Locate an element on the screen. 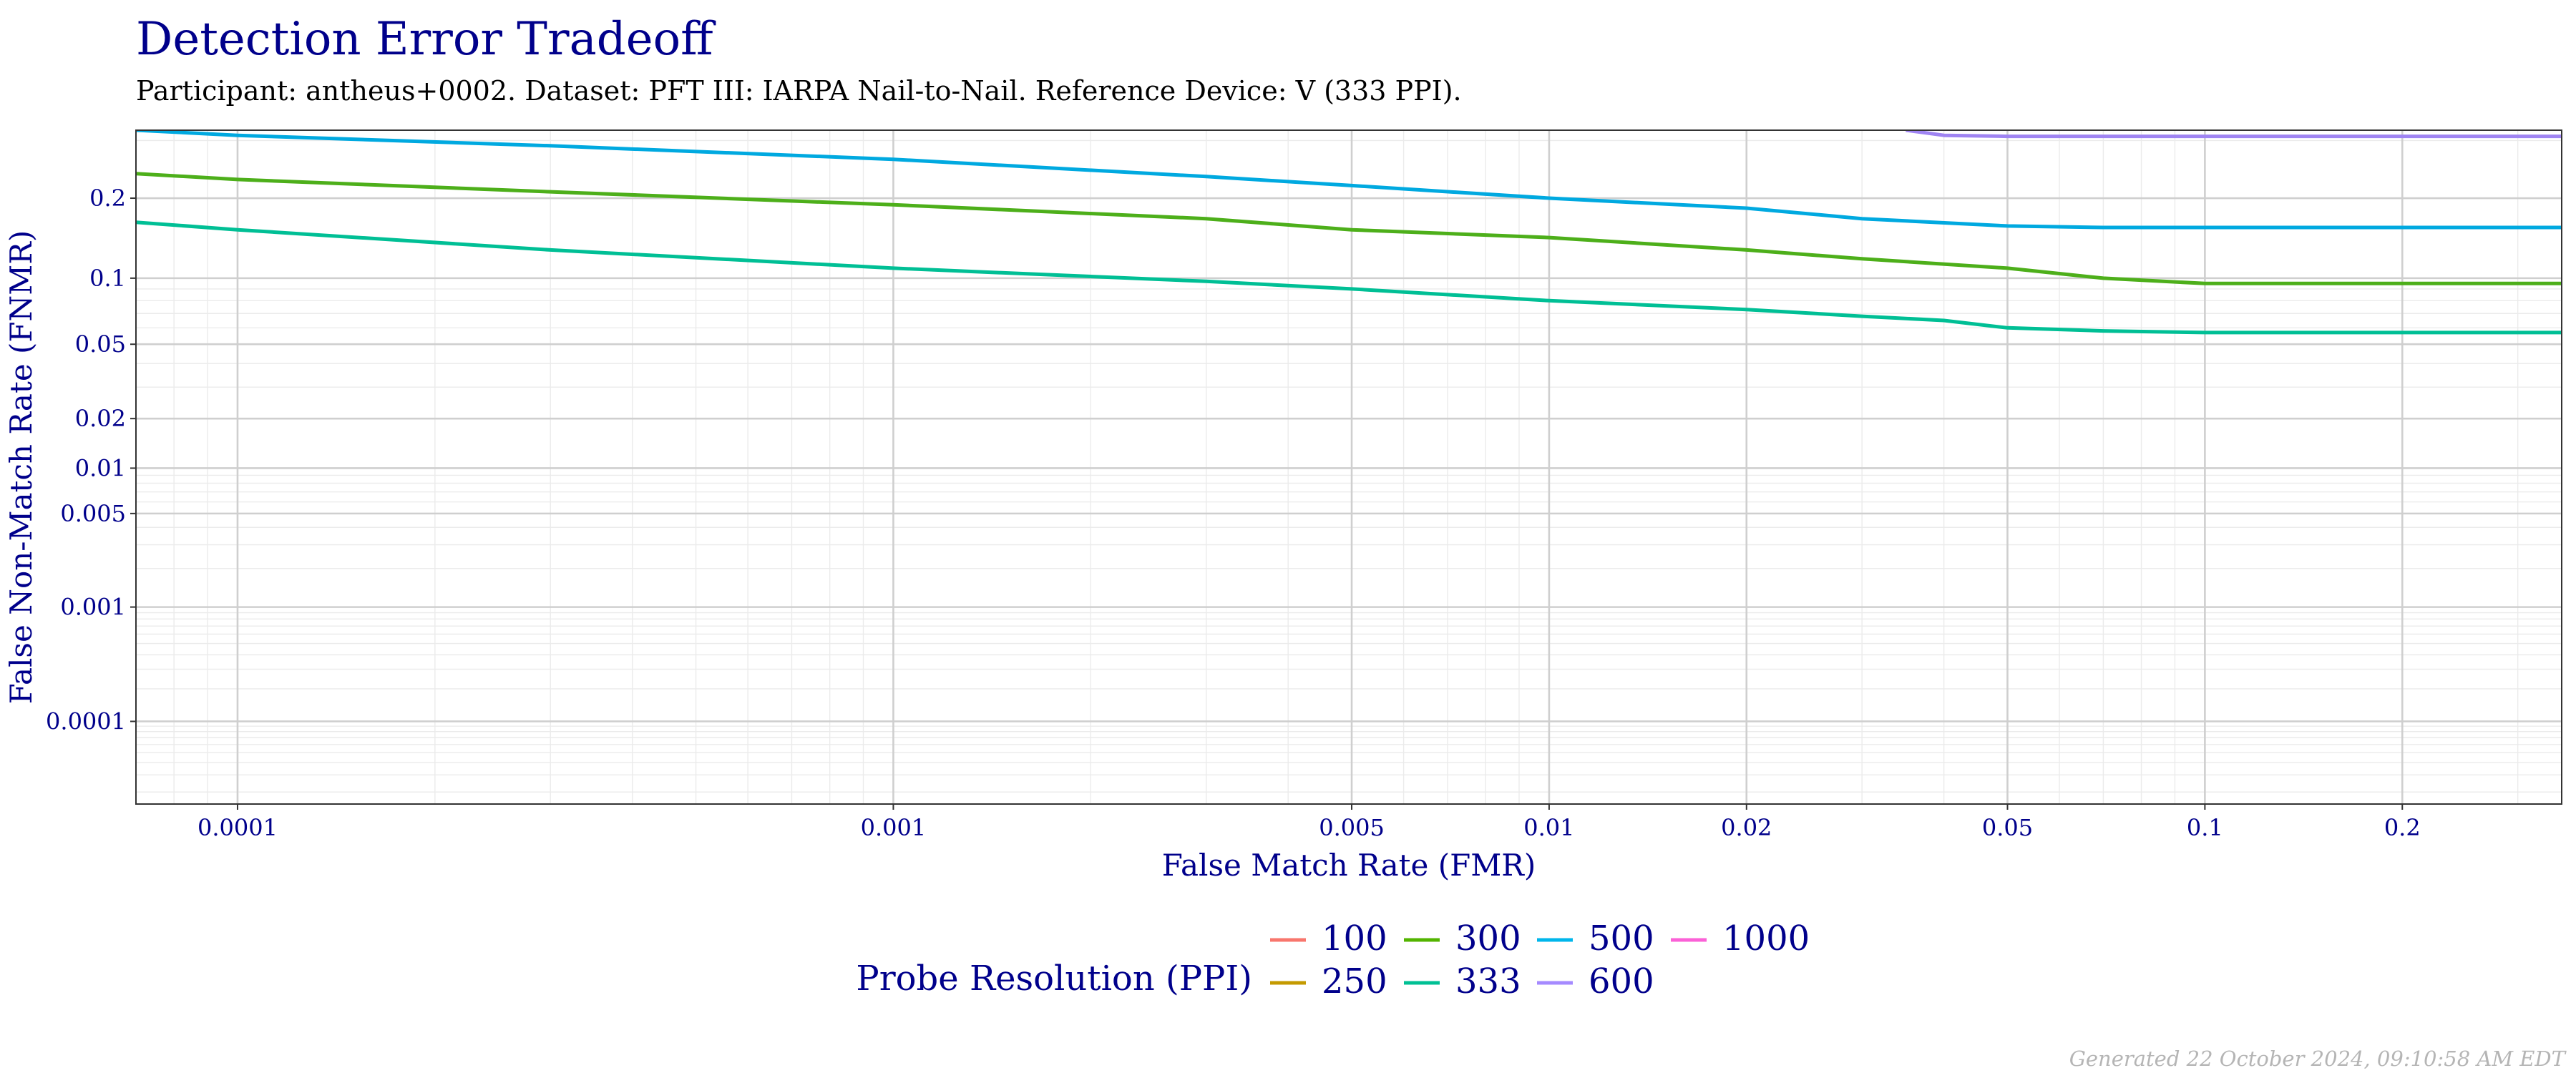 The height and width of the screenshot is (1073, 2576). legend-label-1000: 1000 is located at coordinates (1766, 938).